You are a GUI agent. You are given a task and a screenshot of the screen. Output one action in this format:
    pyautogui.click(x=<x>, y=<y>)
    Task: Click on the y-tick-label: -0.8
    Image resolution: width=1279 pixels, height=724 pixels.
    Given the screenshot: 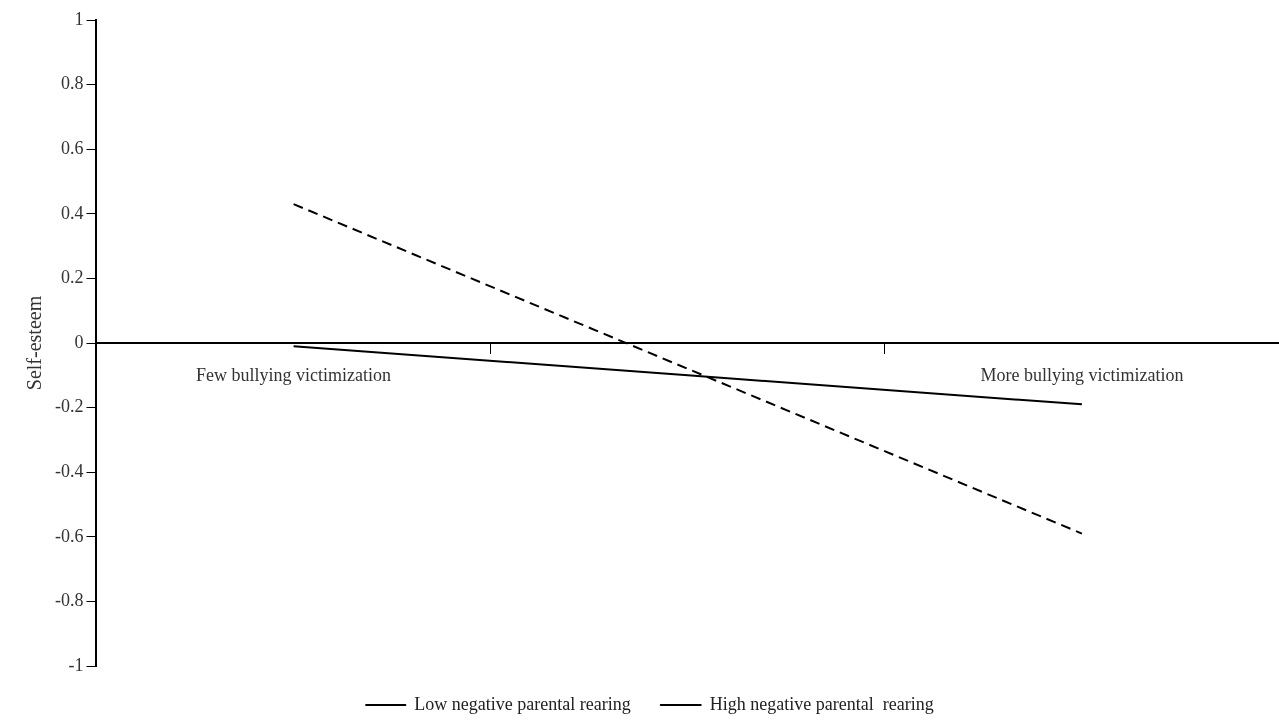 What is the action you would take?
    pyautogui.click(x=69, y=600)
    